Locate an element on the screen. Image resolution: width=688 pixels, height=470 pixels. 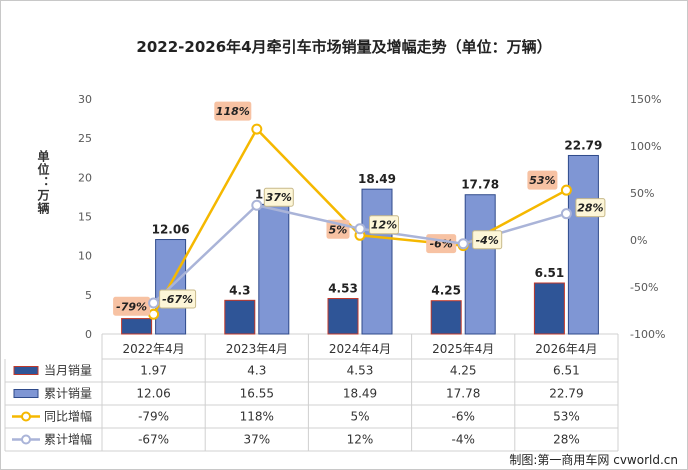
table-series-name: 同比增幅 is located at coordinates (68, 416).